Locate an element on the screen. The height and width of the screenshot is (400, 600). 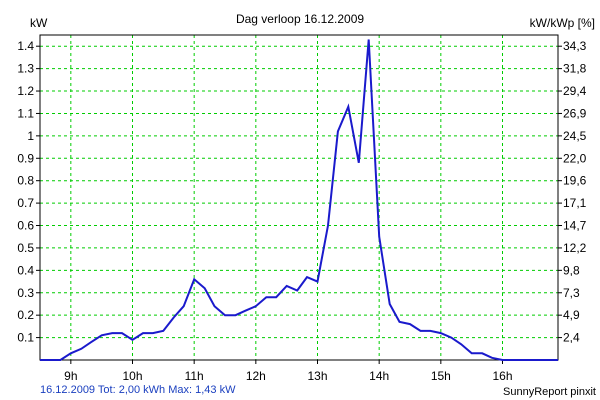
y-tick-label-right: 31,8 is located at coordinates (575, 69).